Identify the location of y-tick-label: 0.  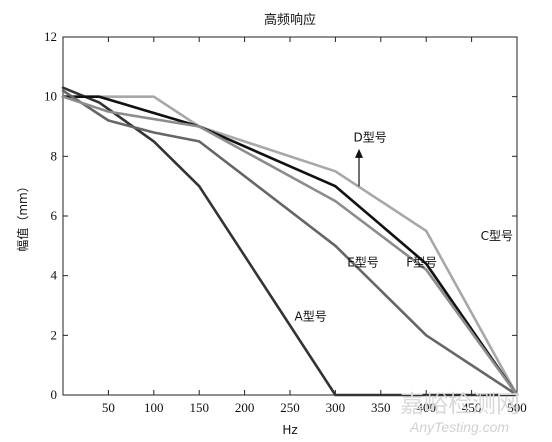
(54, 394).